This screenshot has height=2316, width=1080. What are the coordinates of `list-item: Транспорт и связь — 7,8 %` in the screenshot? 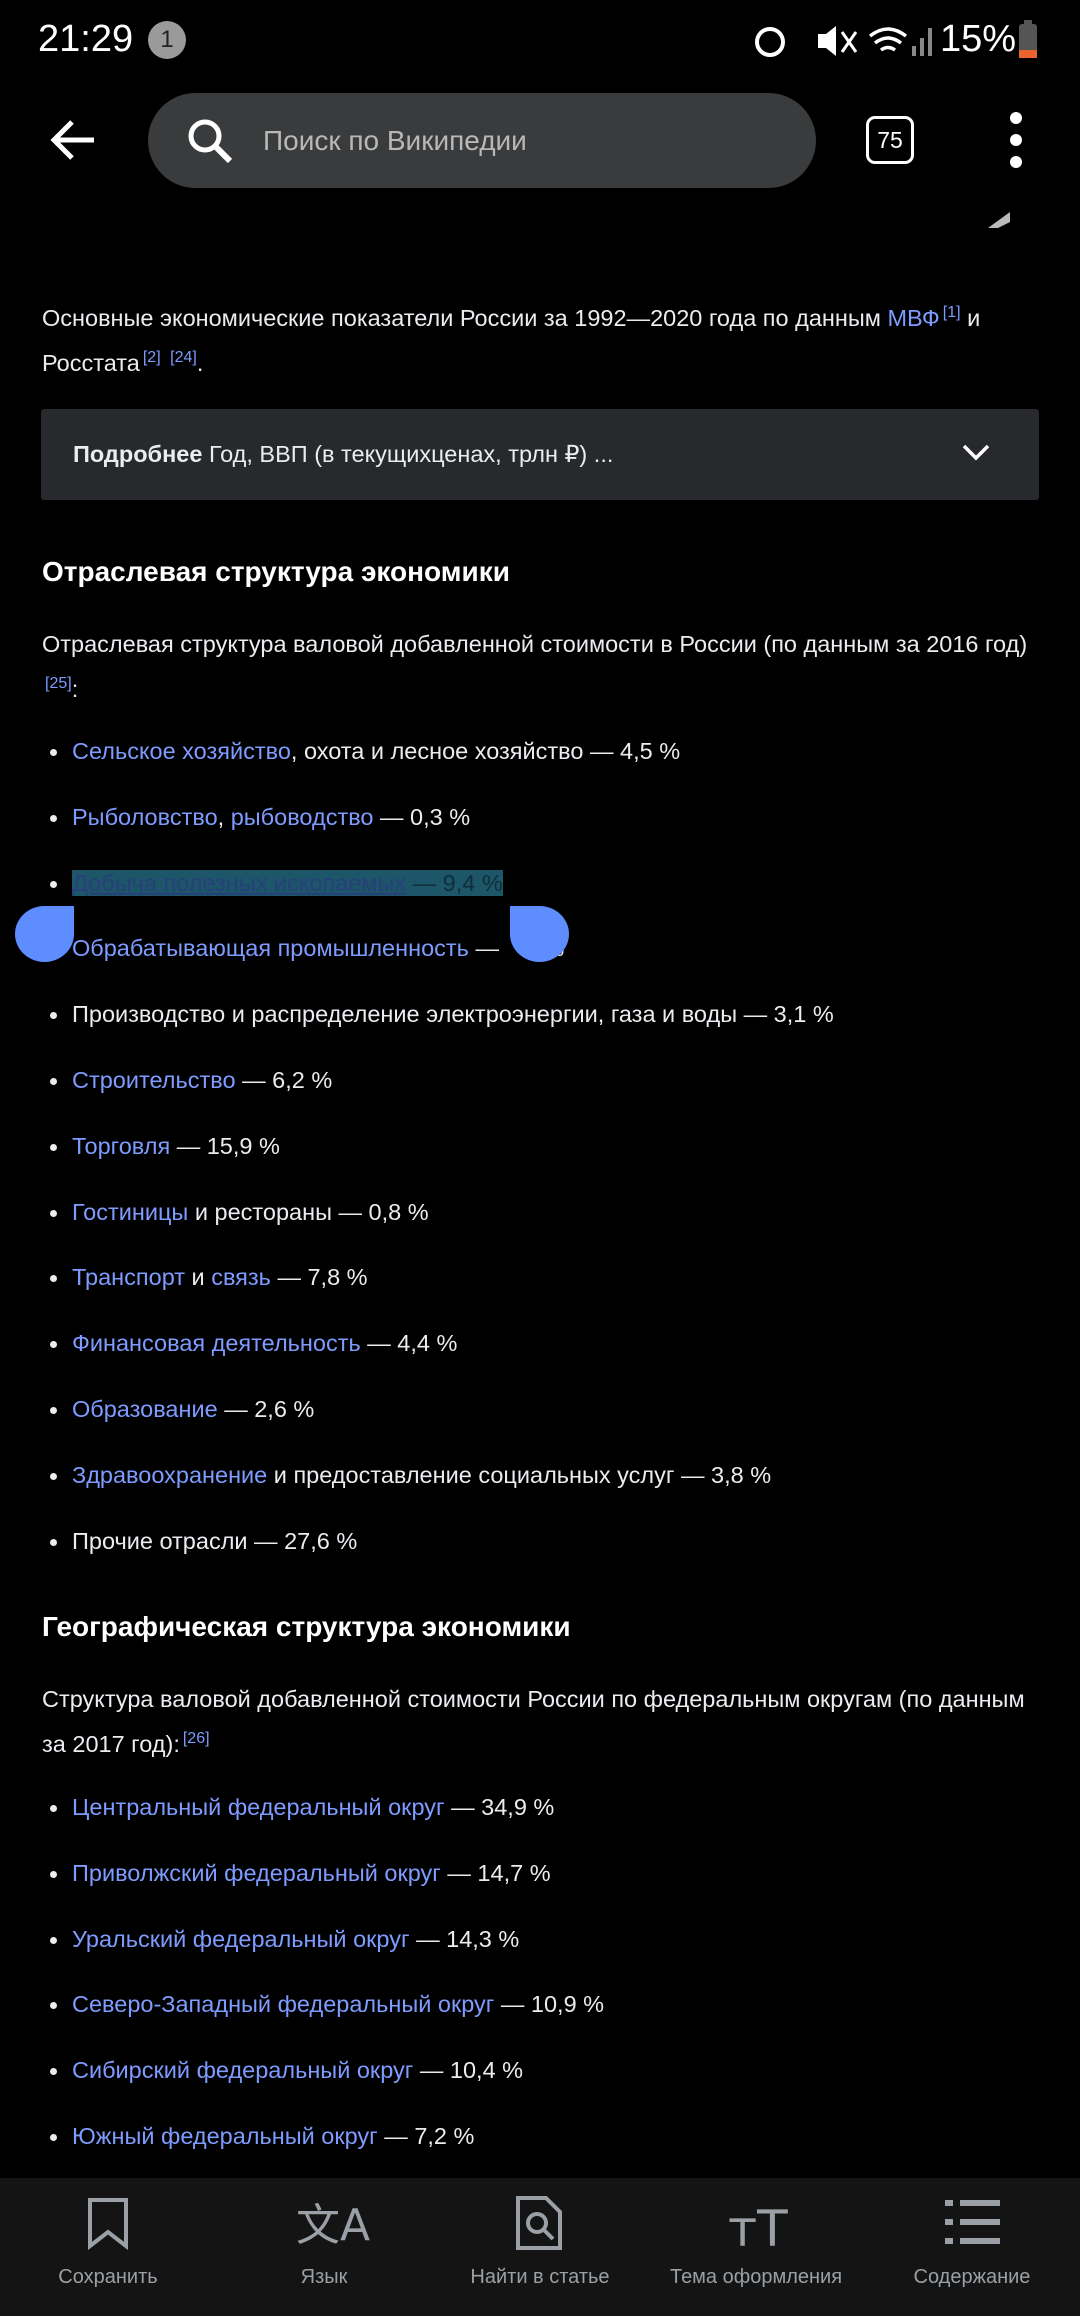 It's located at (542, 1278).